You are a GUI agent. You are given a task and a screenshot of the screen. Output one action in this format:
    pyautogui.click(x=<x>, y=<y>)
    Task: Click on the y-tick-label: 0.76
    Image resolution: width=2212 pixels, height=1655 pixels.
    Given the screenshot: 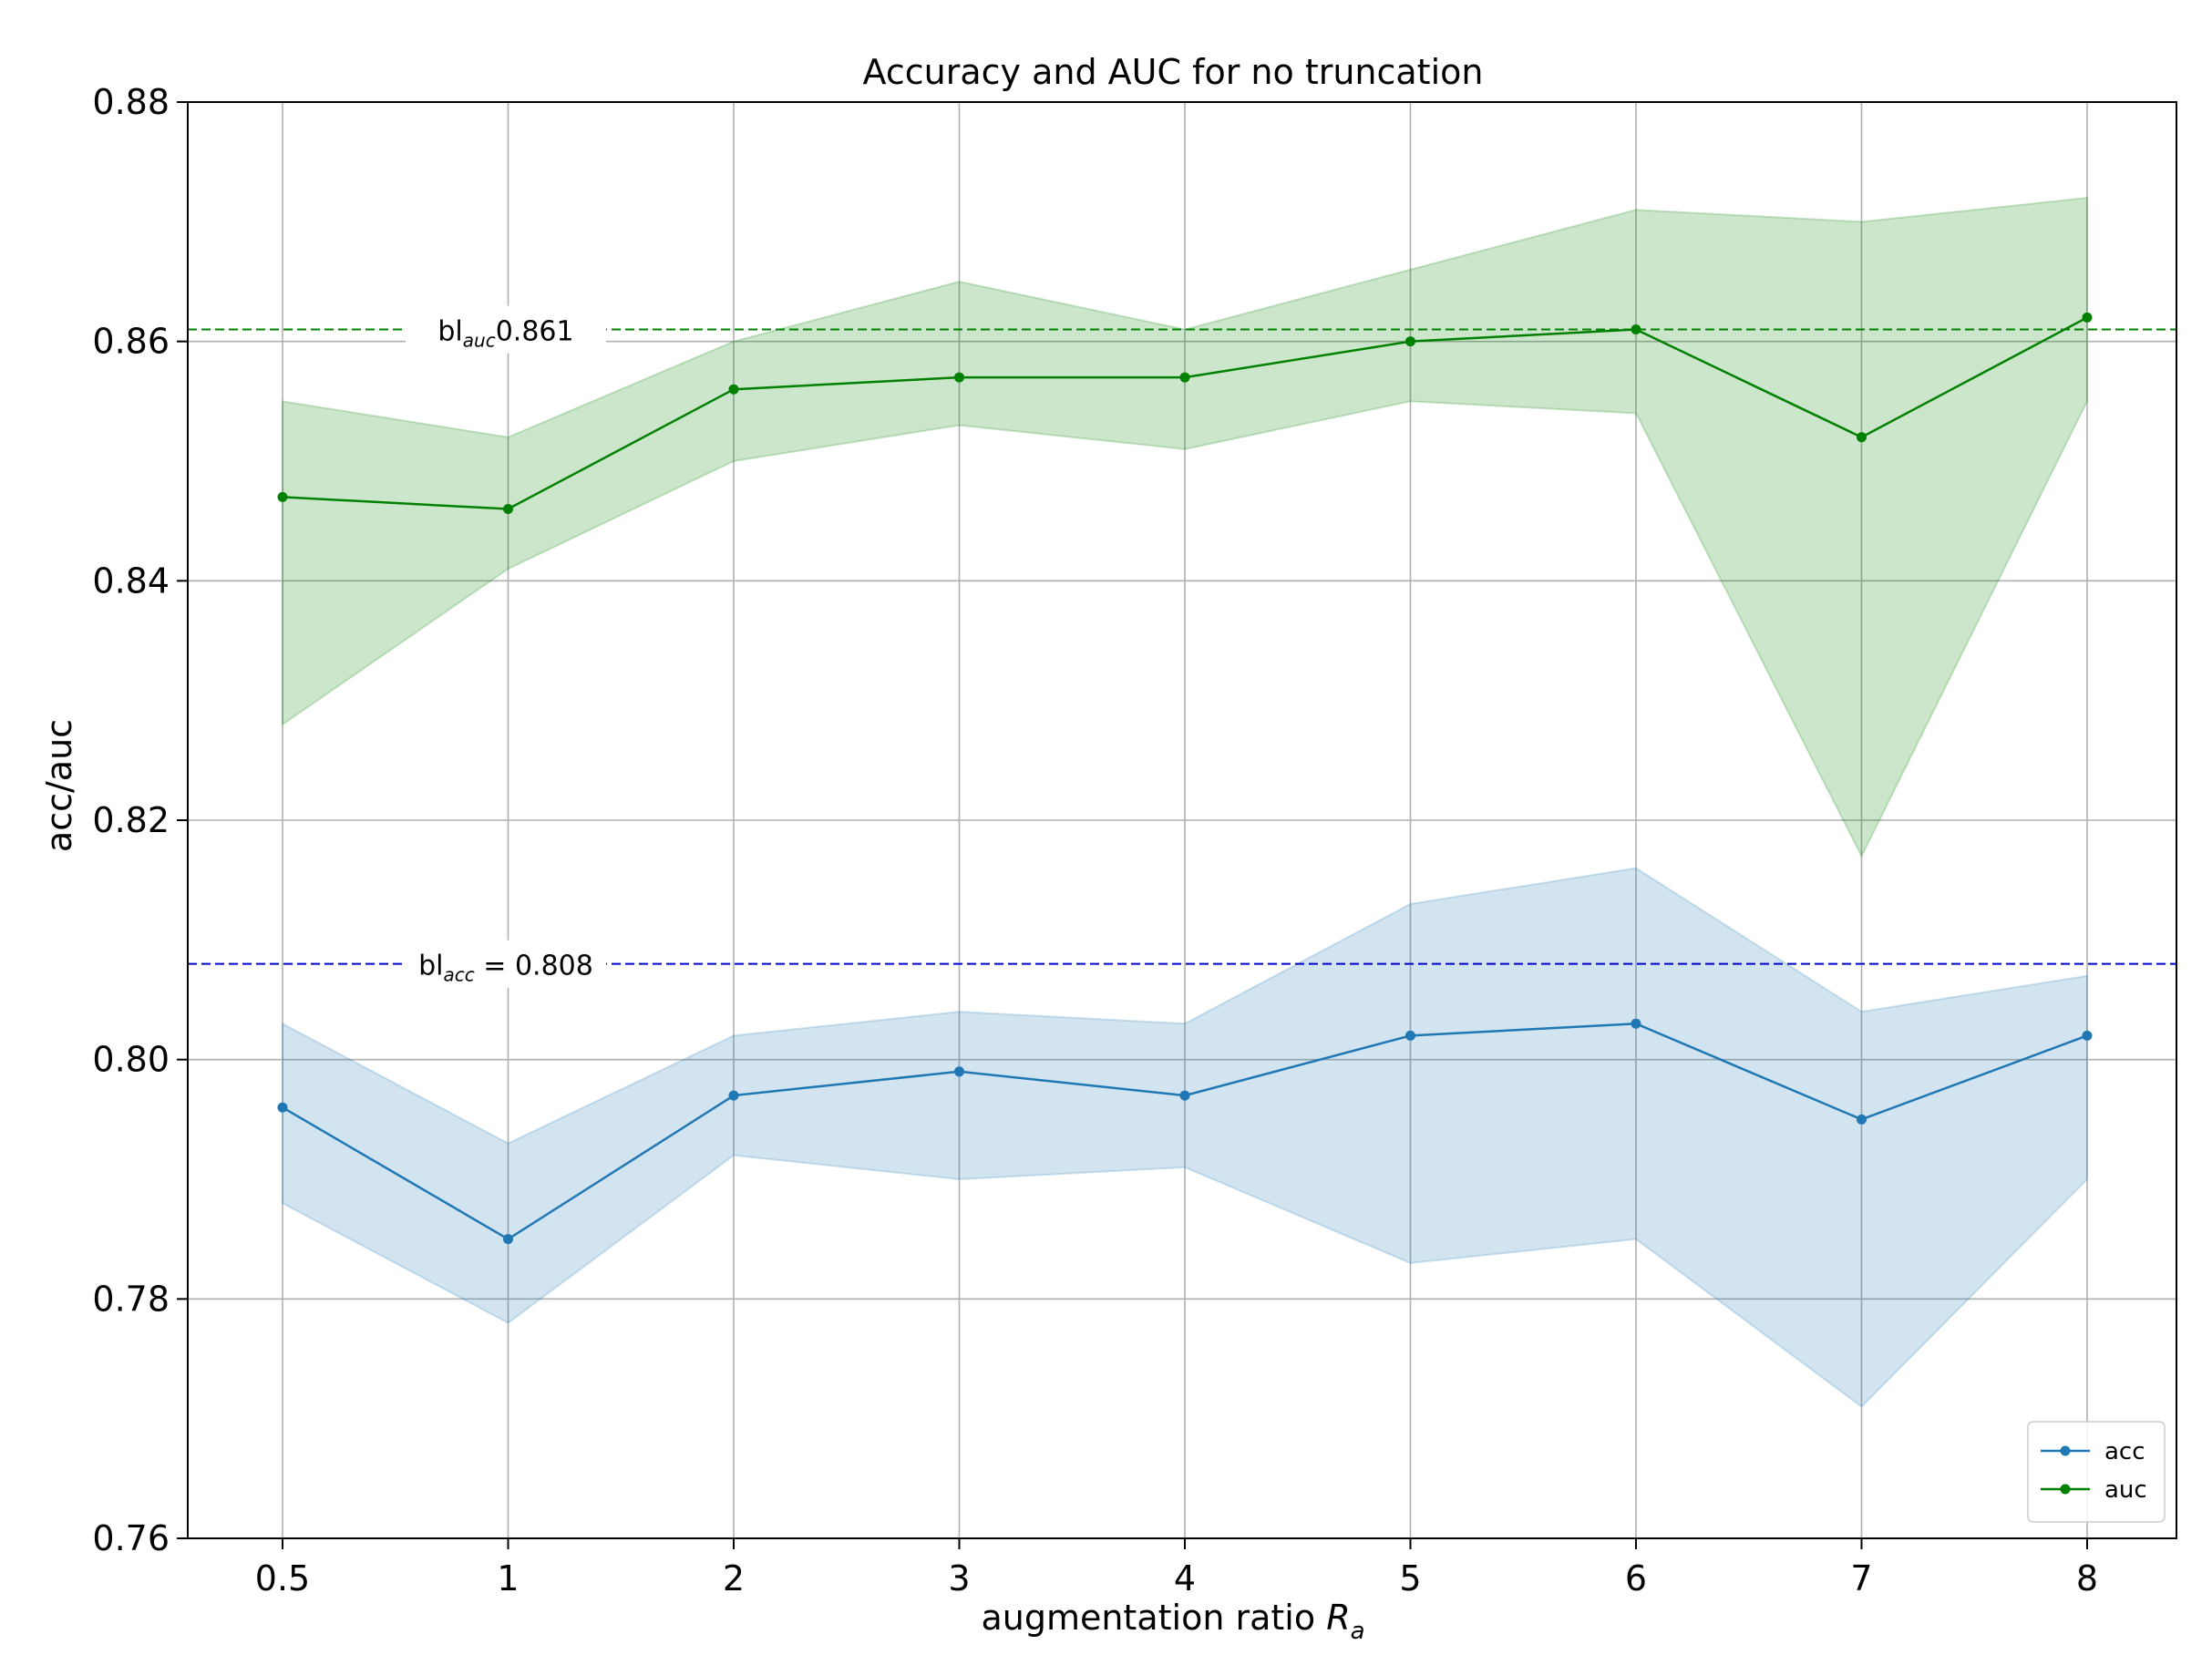 What is the action you would take?
    pyautogui.click(x=131, y=1538)
    